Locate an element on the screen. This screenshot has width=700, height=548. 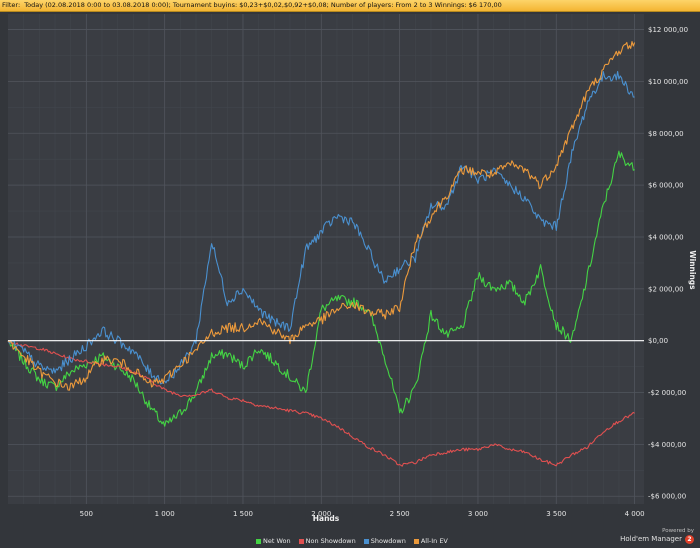
legend-swatch-showdown is located at coordinates (366, 541).